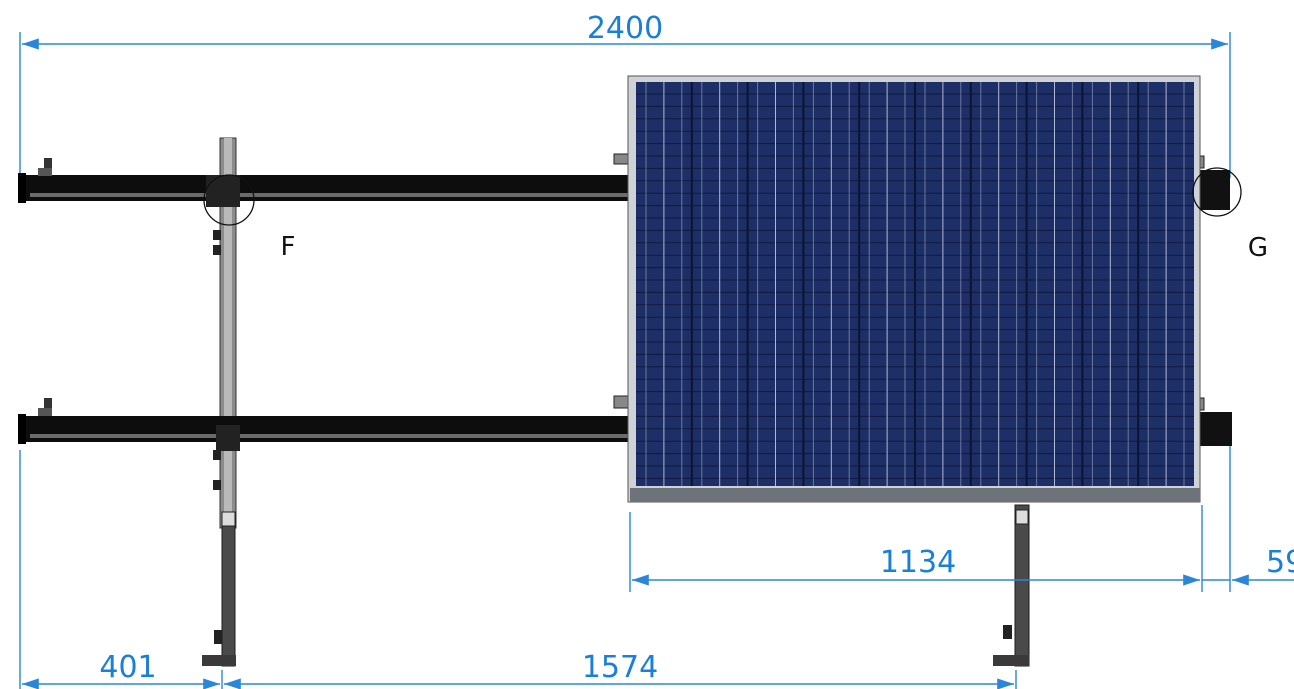  I want to click on dimension-panel: 1134, so click(916, 548).